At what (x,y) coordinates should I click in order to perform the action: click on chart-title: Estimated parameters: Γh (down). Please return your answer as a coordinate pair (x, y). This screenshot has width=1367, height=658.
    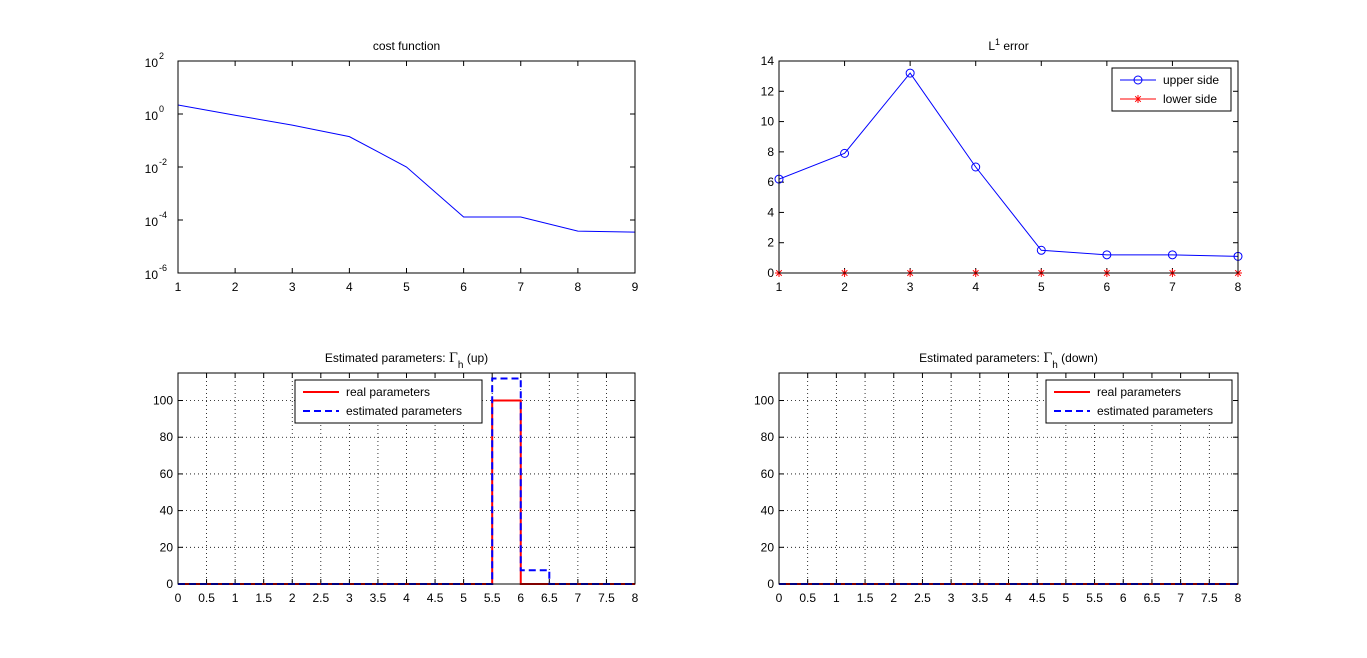
    Looking at the image, I should click on (1008, 361).